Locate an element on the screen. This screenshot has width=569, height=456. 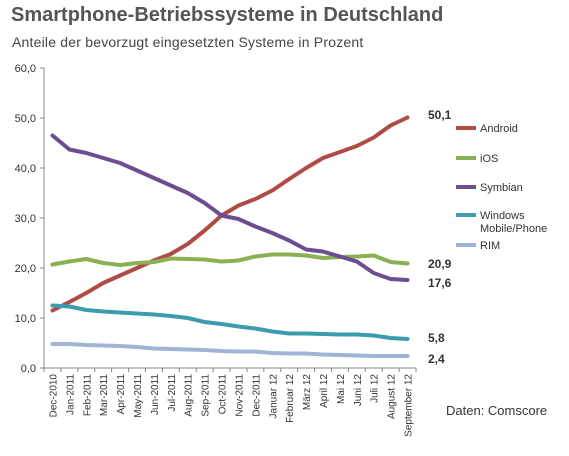
x-tick-label: August 12 is located at coordinates (392, 396).